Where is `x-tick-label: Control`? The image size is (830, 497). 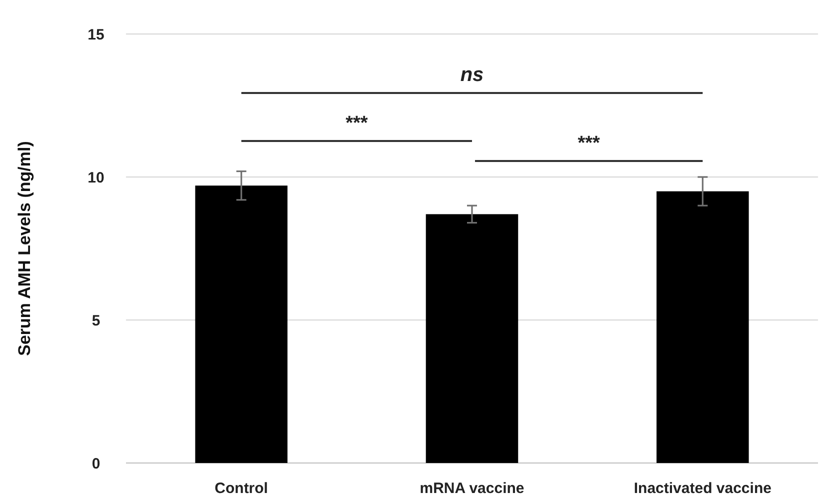 x-tick-label: Control is located at coordinates (241, 488).